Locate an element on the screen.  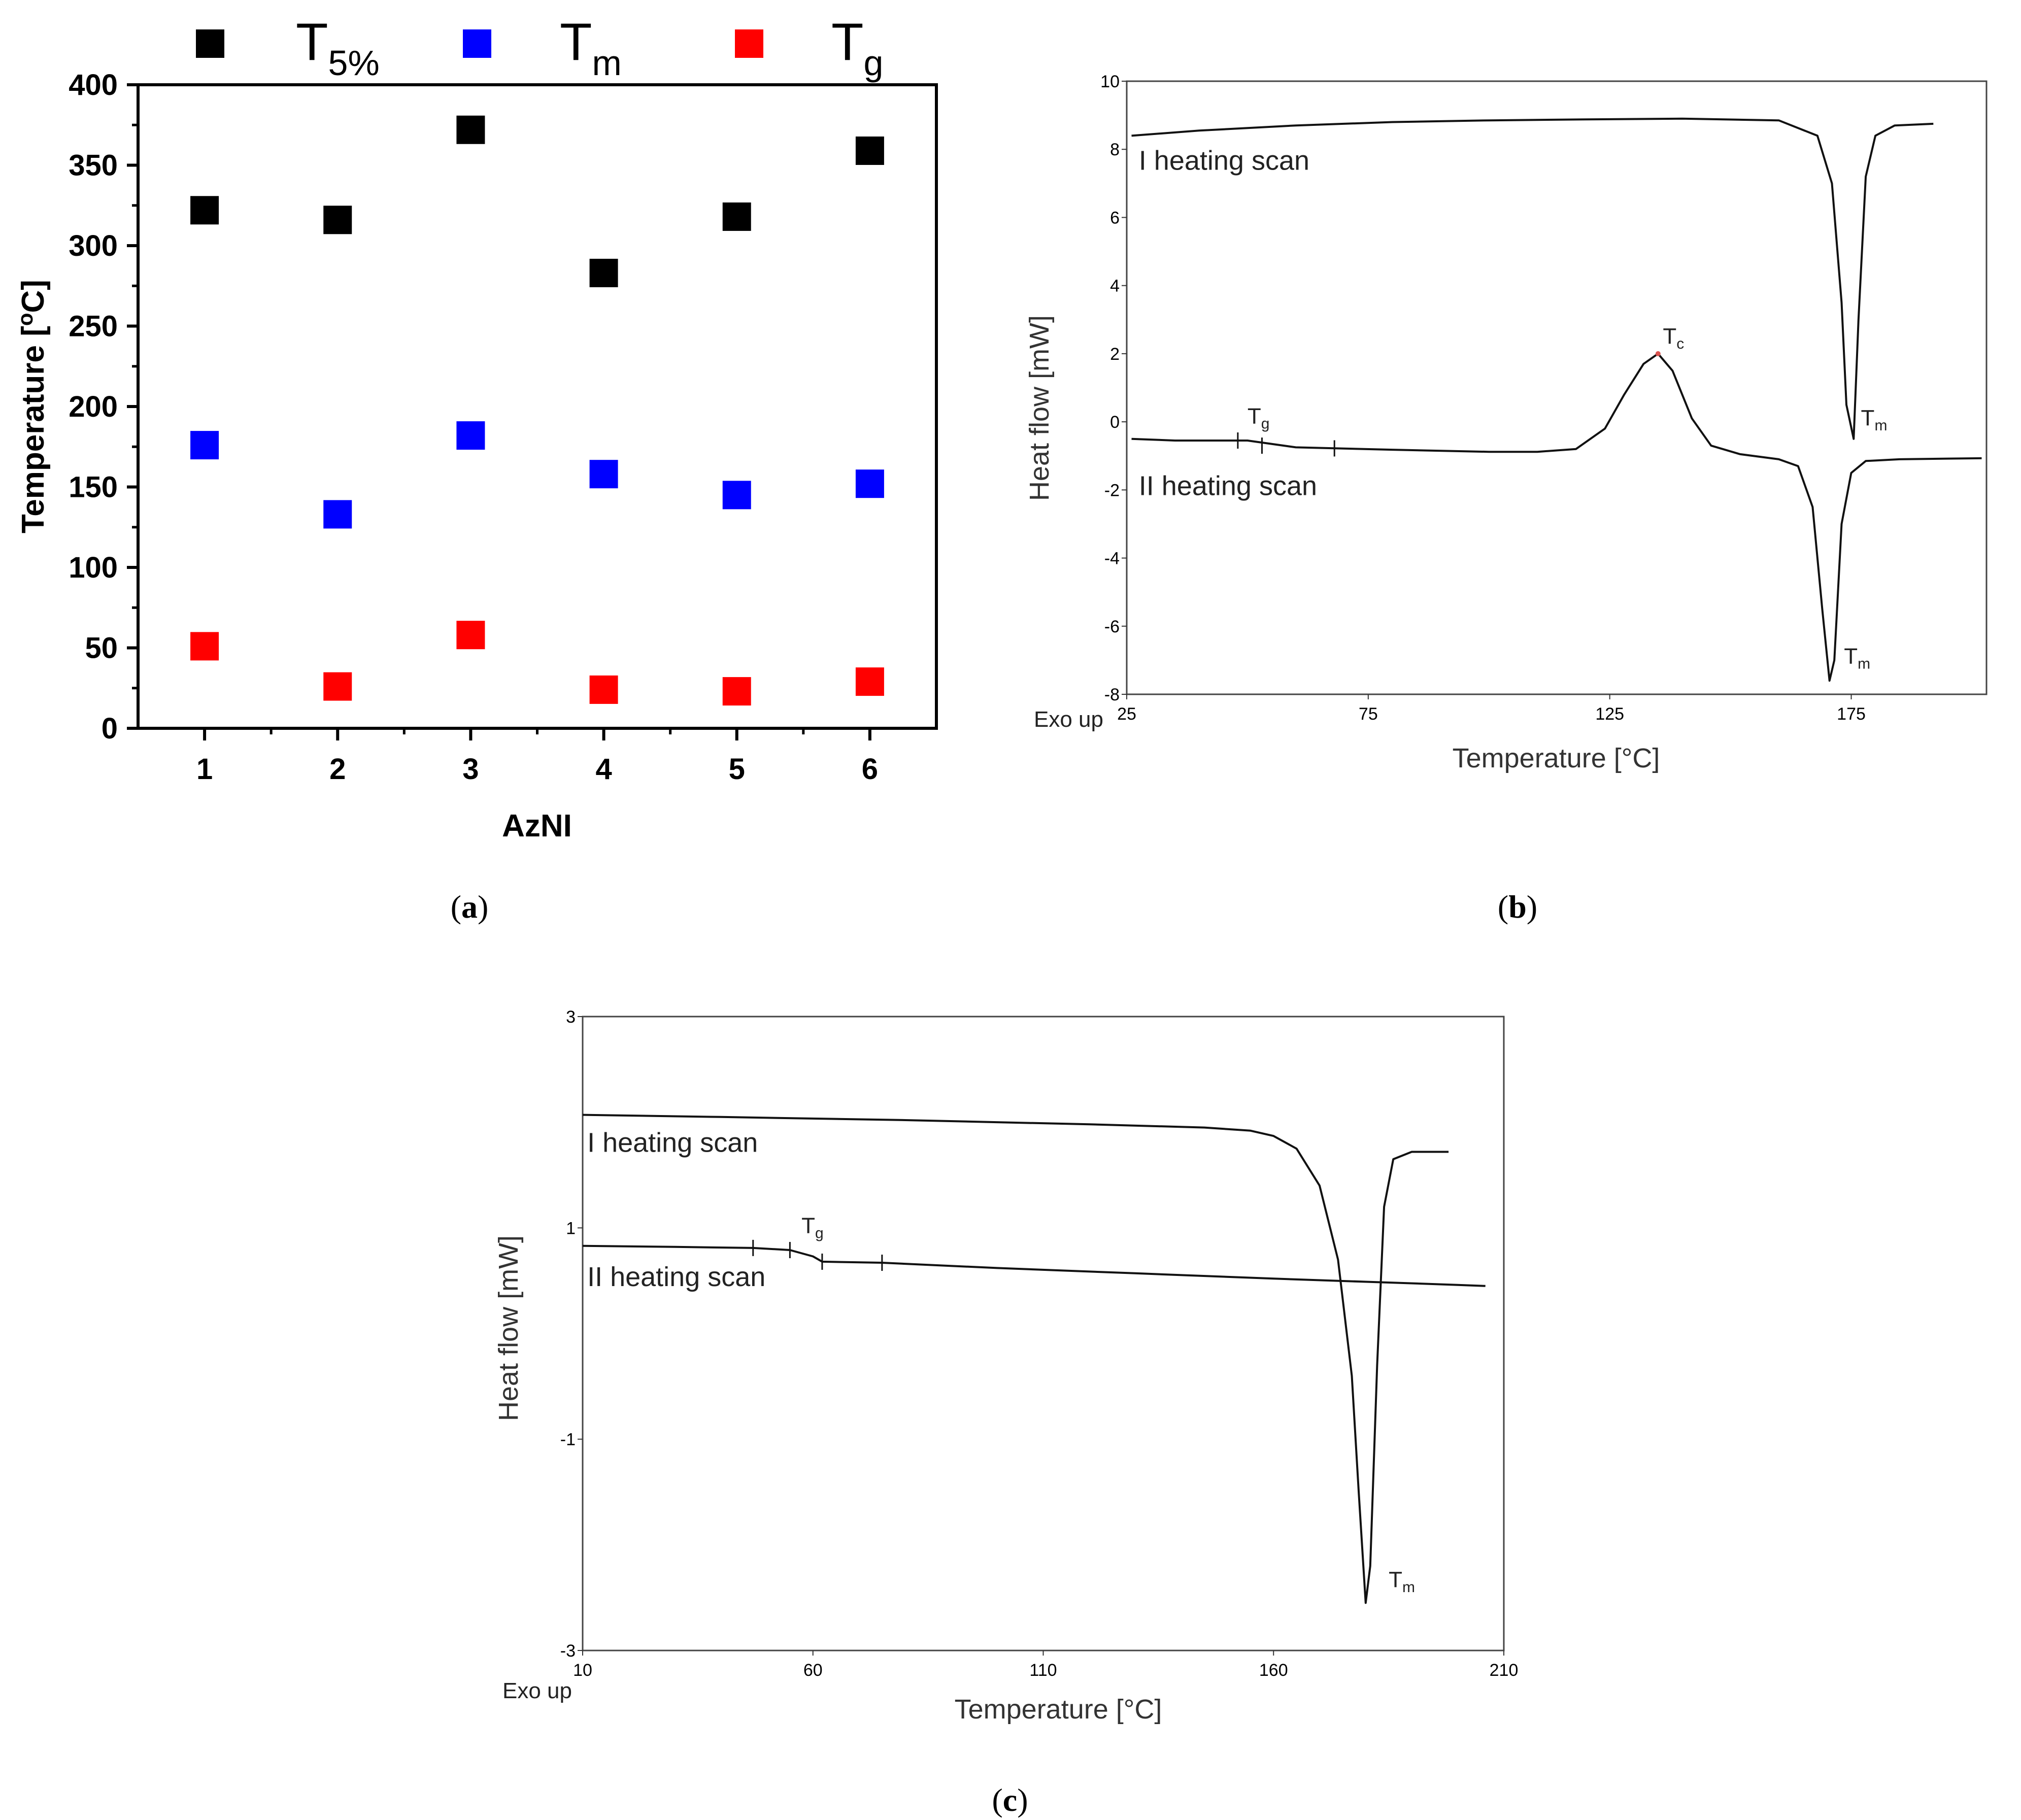
panel-b-curve-second-heating is located at coordinates (1556, 517).